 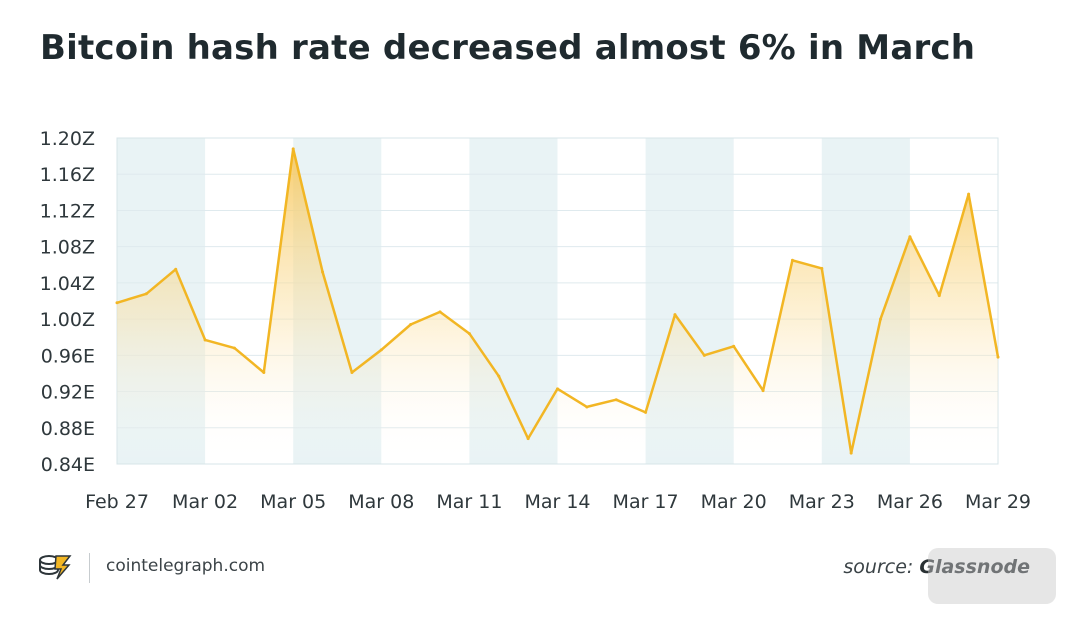 I want to click on y-tick-label: 1.16Z, so click(x=67, y=175).